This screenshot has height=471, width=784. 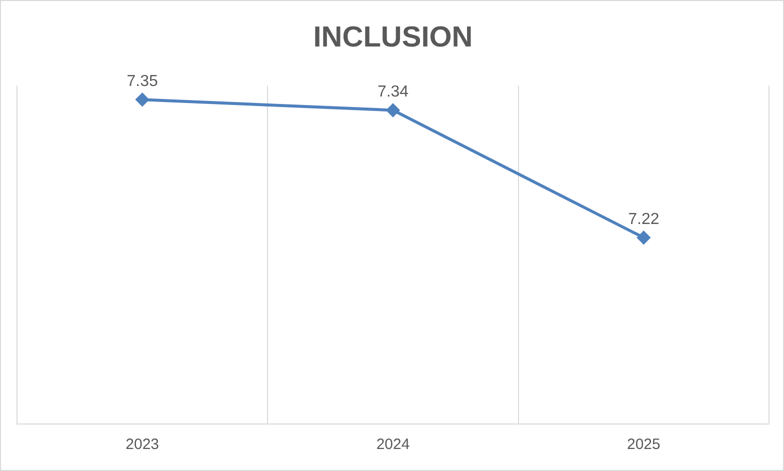 What do you see at coordinates (393, 92) in the screenshot?
I see `data-label: 7.34` at bounding box center [393, 92].